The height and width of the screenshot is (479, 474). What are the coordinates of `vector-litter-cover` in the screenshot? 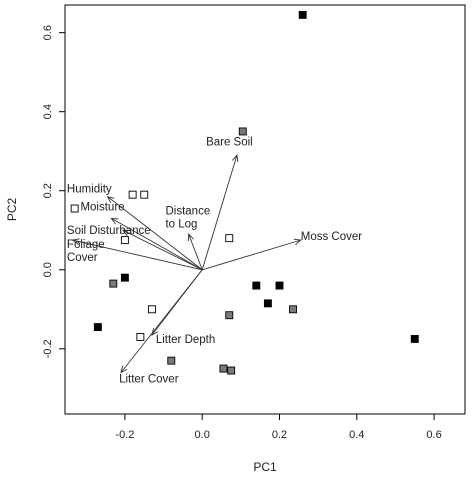 It's located at (161, 321).